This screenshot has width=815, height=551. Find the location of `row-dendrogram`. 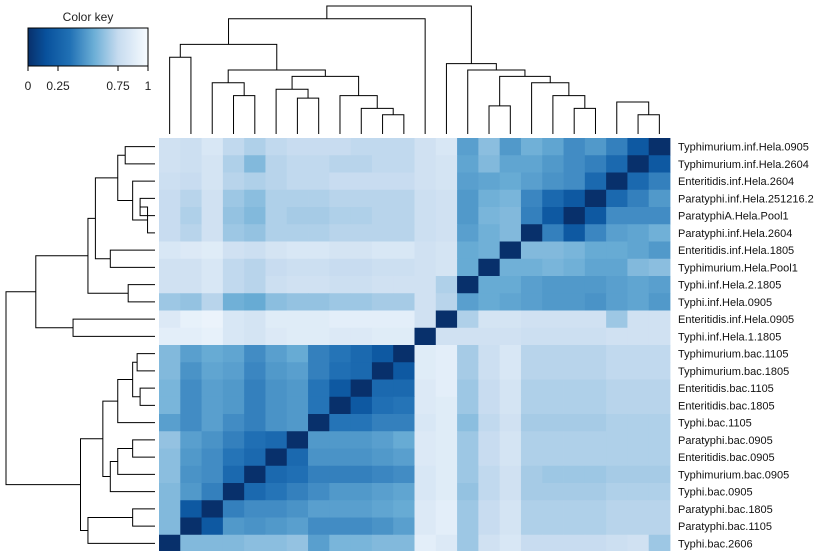

row-dendrogram is located at coordinates (80, 345).